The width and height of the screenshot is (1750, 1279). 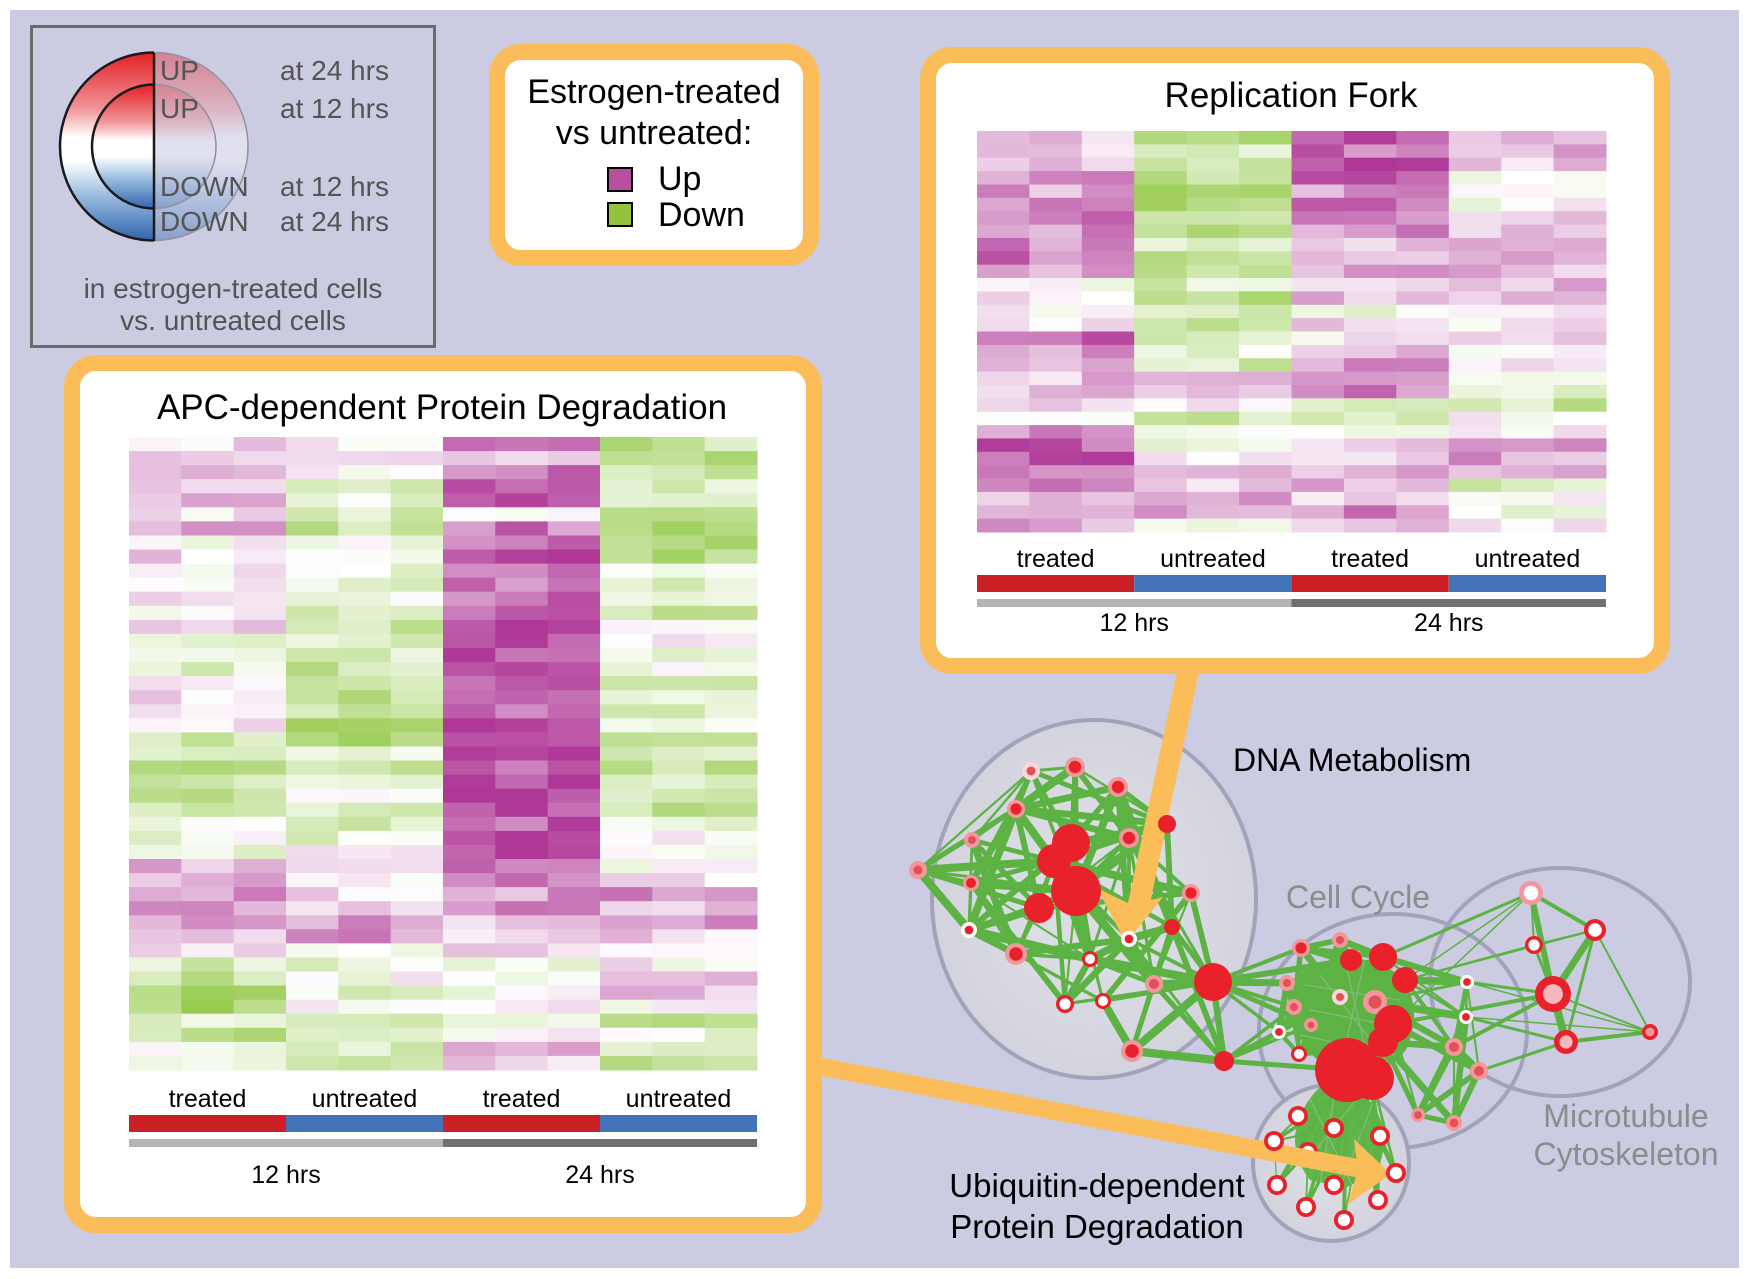 What do you see at coordinates (679, 179) in the screenshot?
I see `svg-text: Up` at bounding box center [679, 179].